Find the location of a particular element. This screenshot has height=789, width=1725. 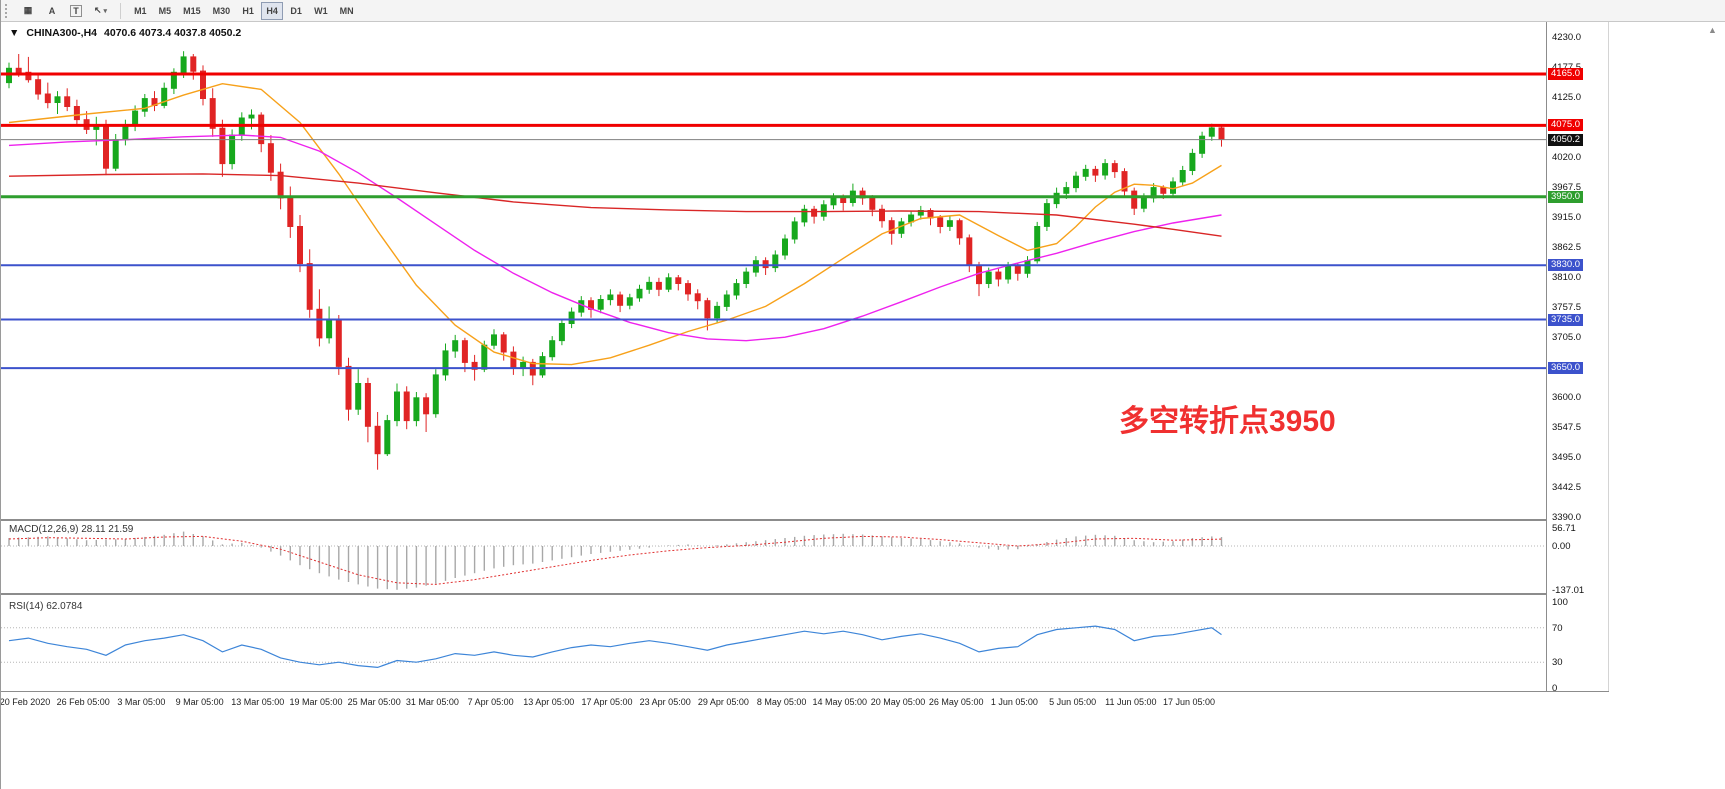

timeframe-d1-button: D1 is located at coordinates (296, 11).